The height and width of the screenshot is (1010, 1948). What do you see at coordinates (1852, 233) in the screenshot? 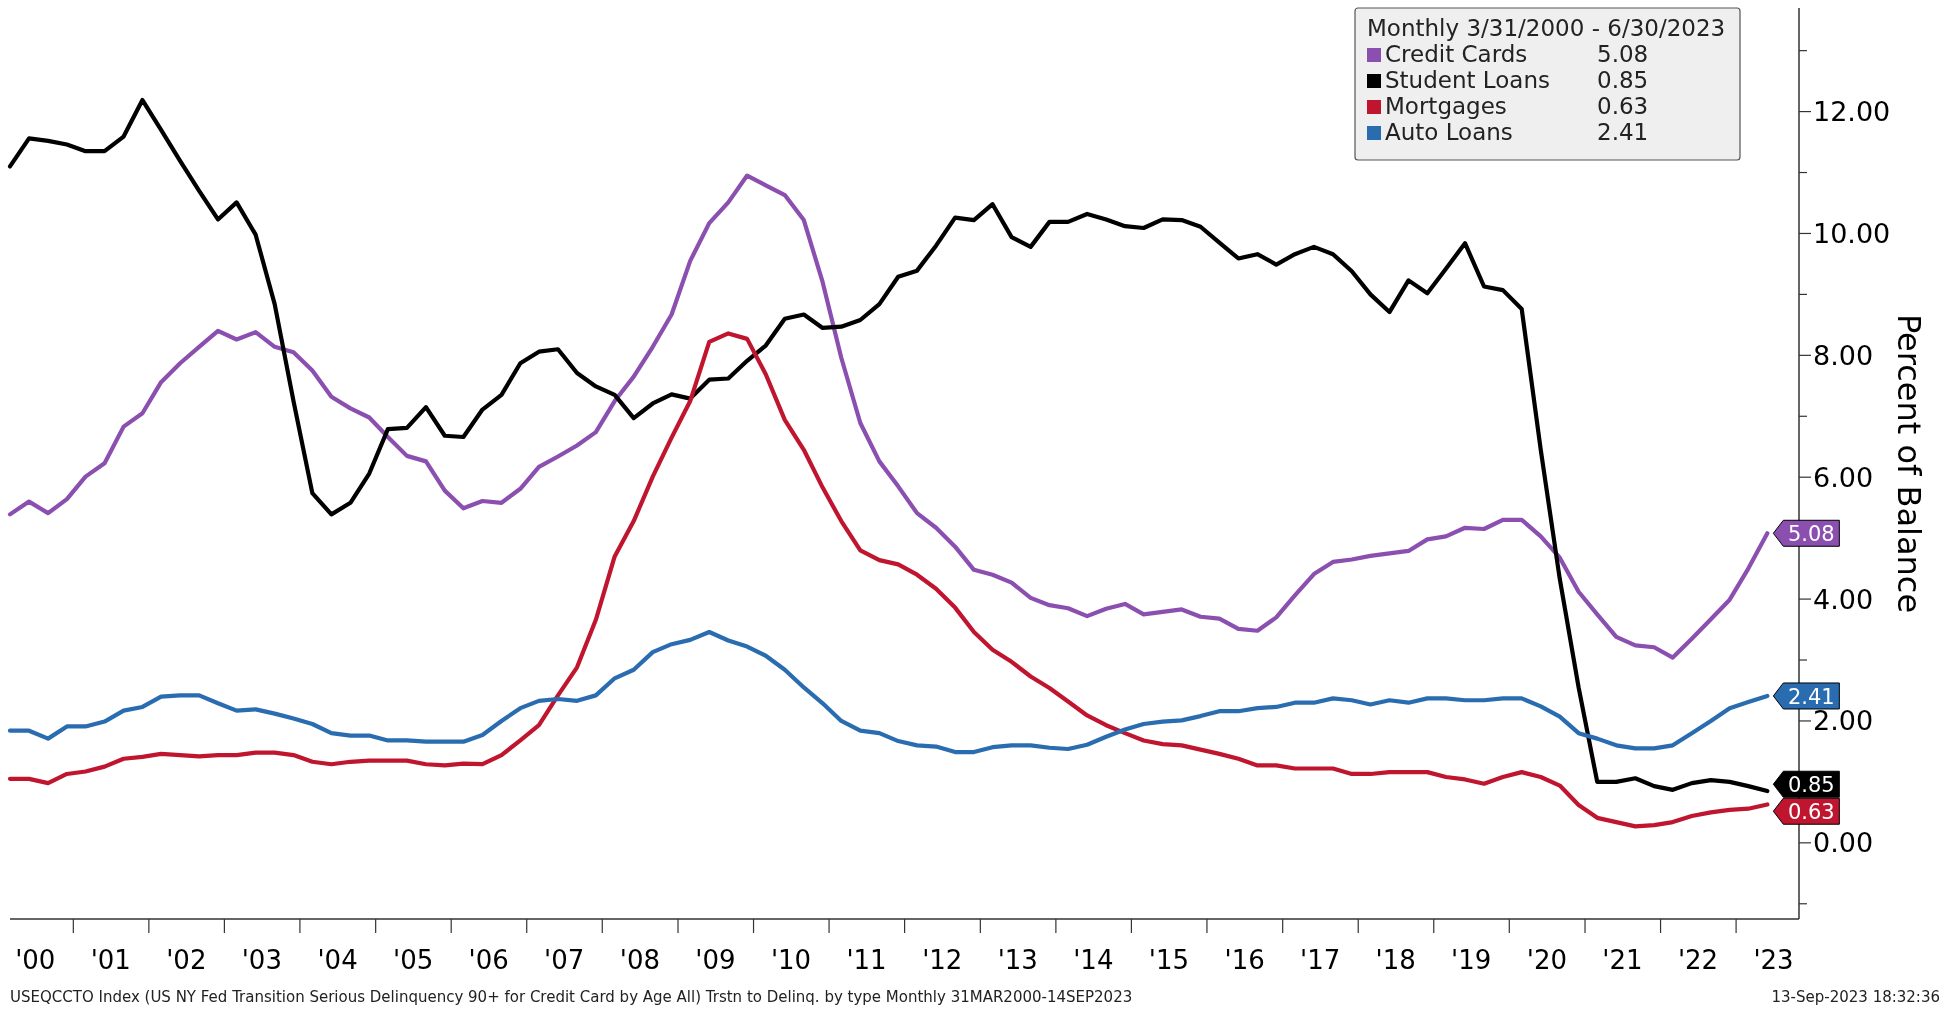
I see `y-tick-label: 10.00` at bounding box center [1852, 233].